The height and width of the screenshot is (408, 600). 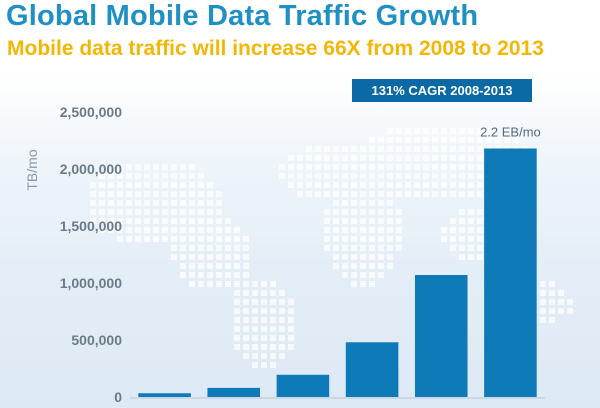 What do you see at coordinates (242, 16) in the screenshot?
I see `chart-title: Global Mobile Data Traffic Growth` at bounding box center [242, 16].